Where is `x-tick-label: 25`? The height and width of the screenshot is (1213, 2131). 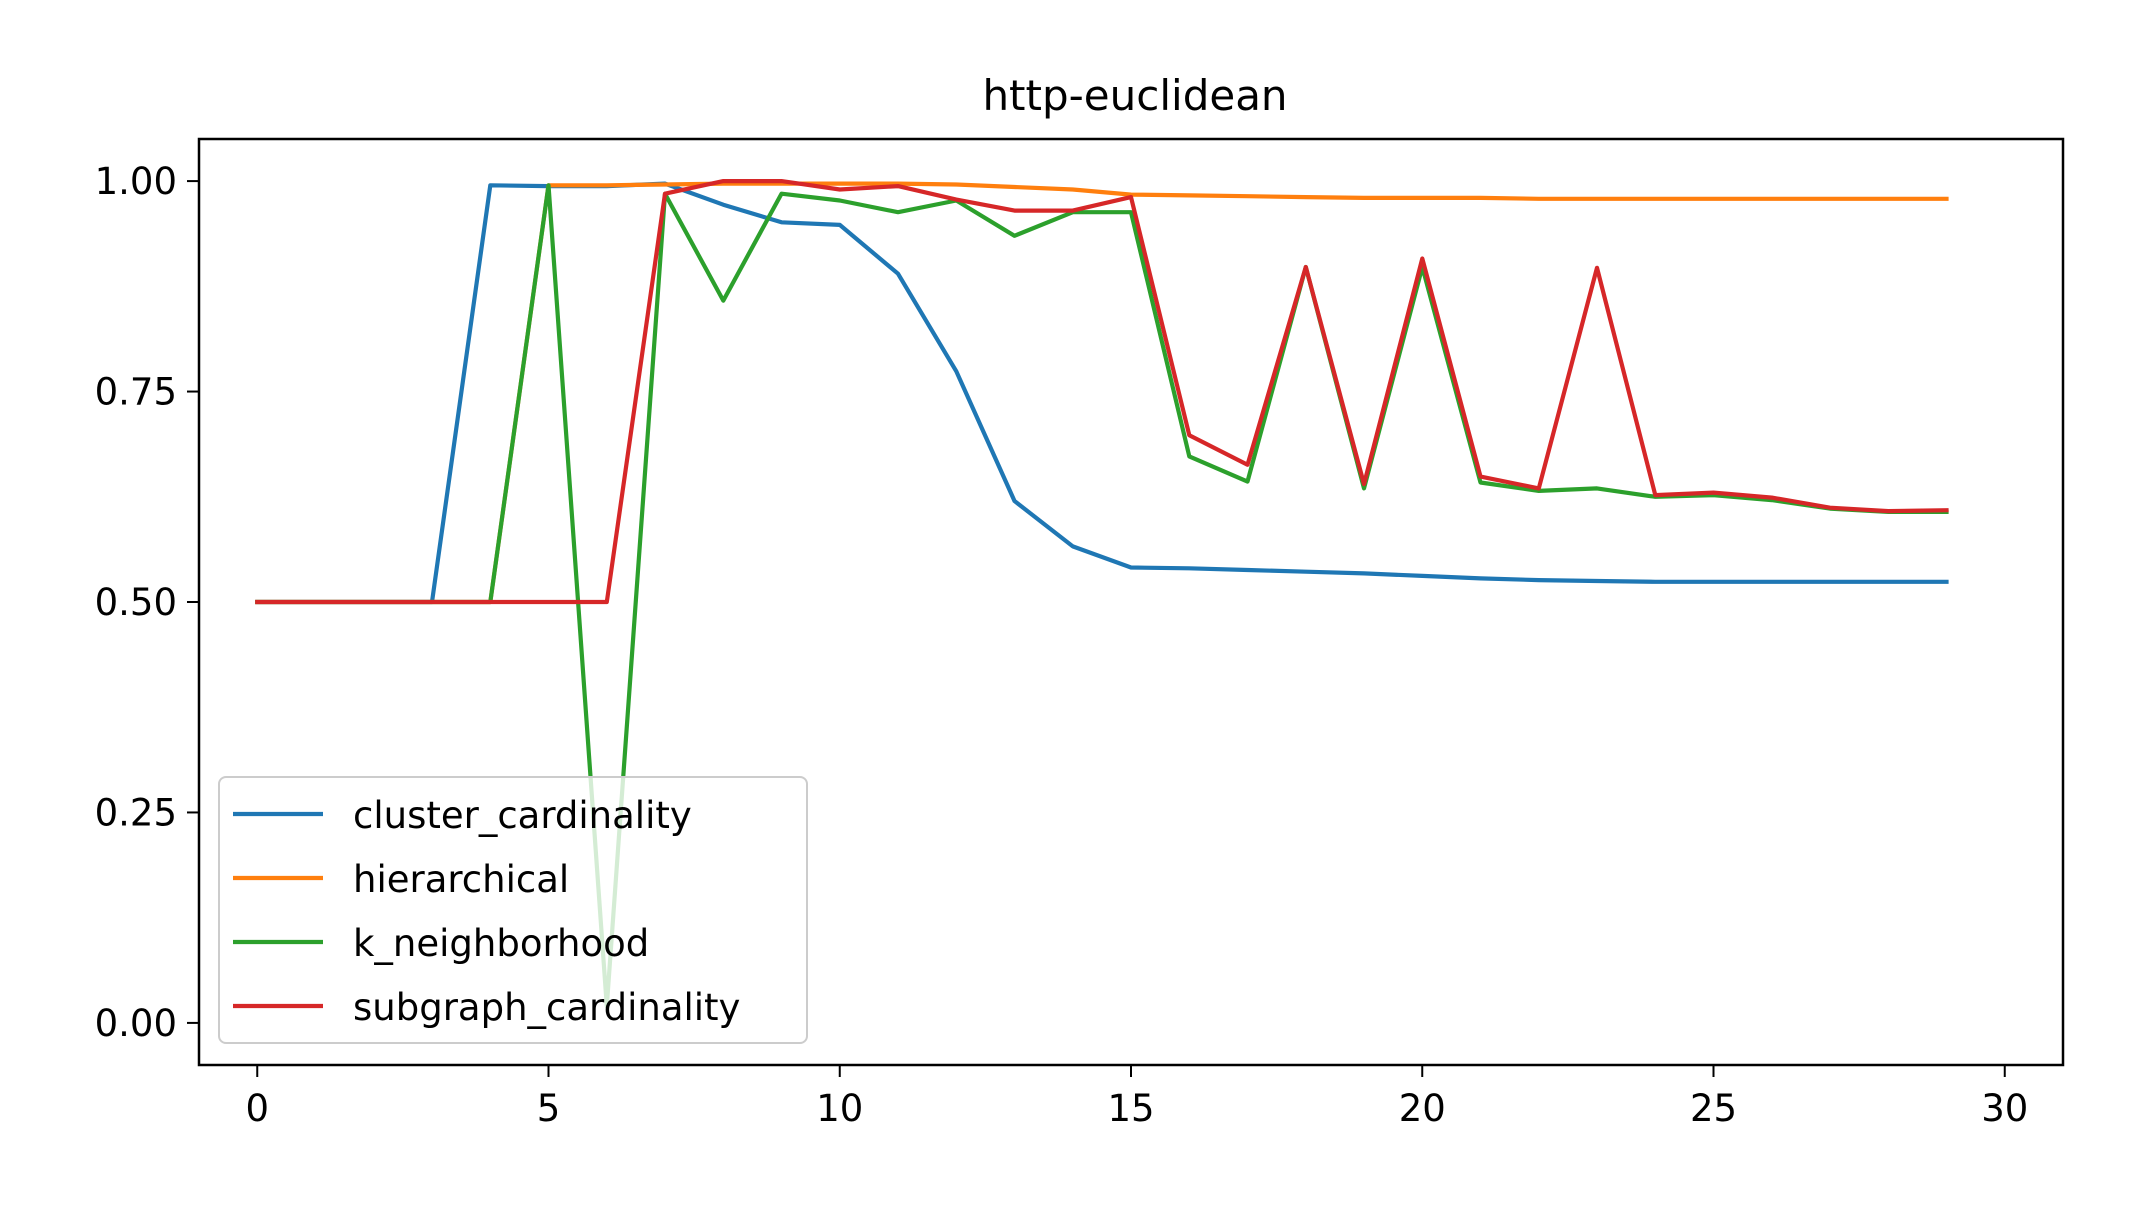
x-tick-label: 25 is located at coordinates (1713, 1108).